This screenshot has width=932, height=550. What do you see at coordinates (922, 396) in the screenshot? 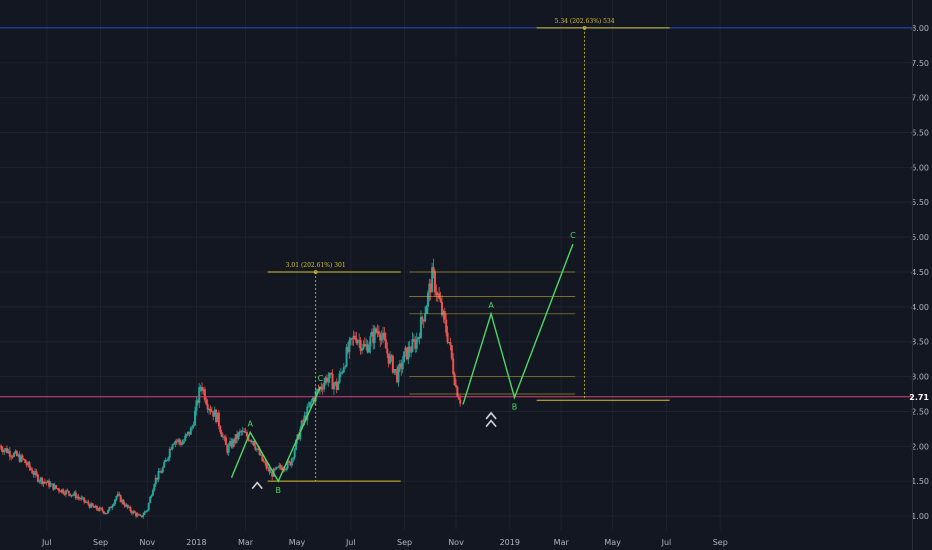
I see `current-price-box` at bounding box center [922, 396].